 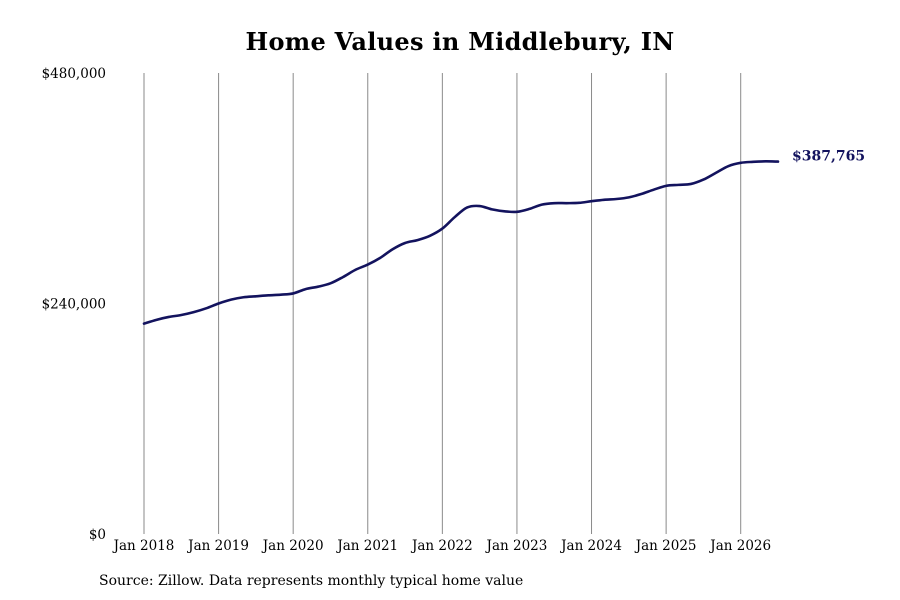 I want to click on x-tick-label: Jan 2021, so click(x=366, y=546).